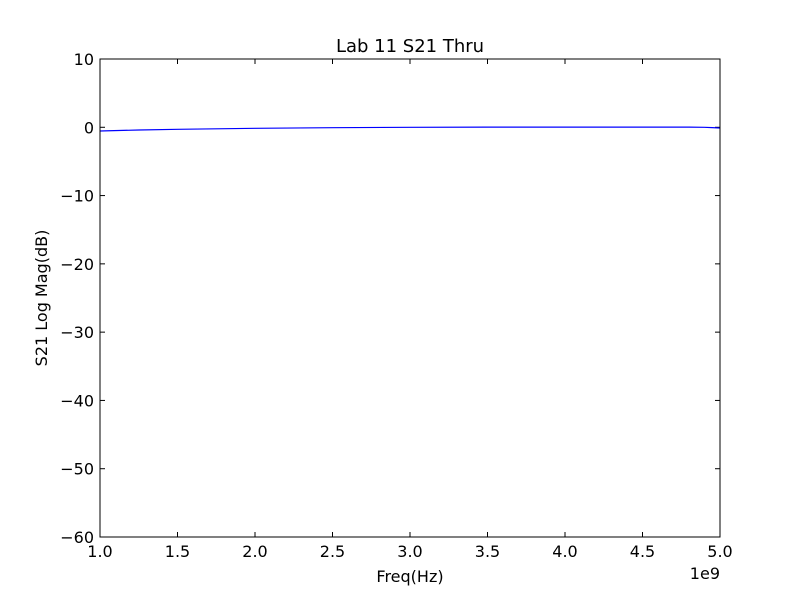 This screenshot has height=597, width=800. Describe the element at coordinates (77, 469) in the screenshot. I see `y-tick-label: −50` at that location.